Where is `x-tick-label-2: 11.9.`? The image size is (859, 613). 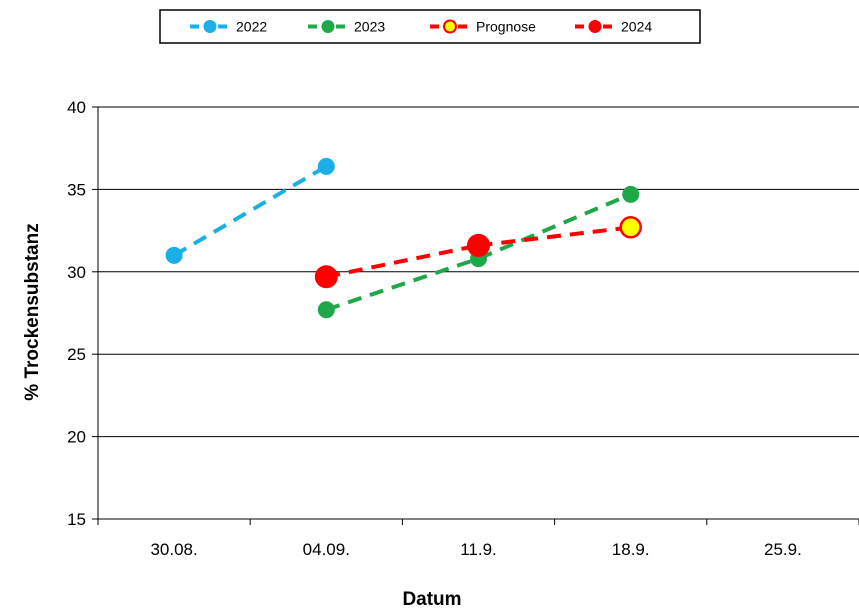
x-tick-label-2: 11.9. is located at coordinates (478, 549).